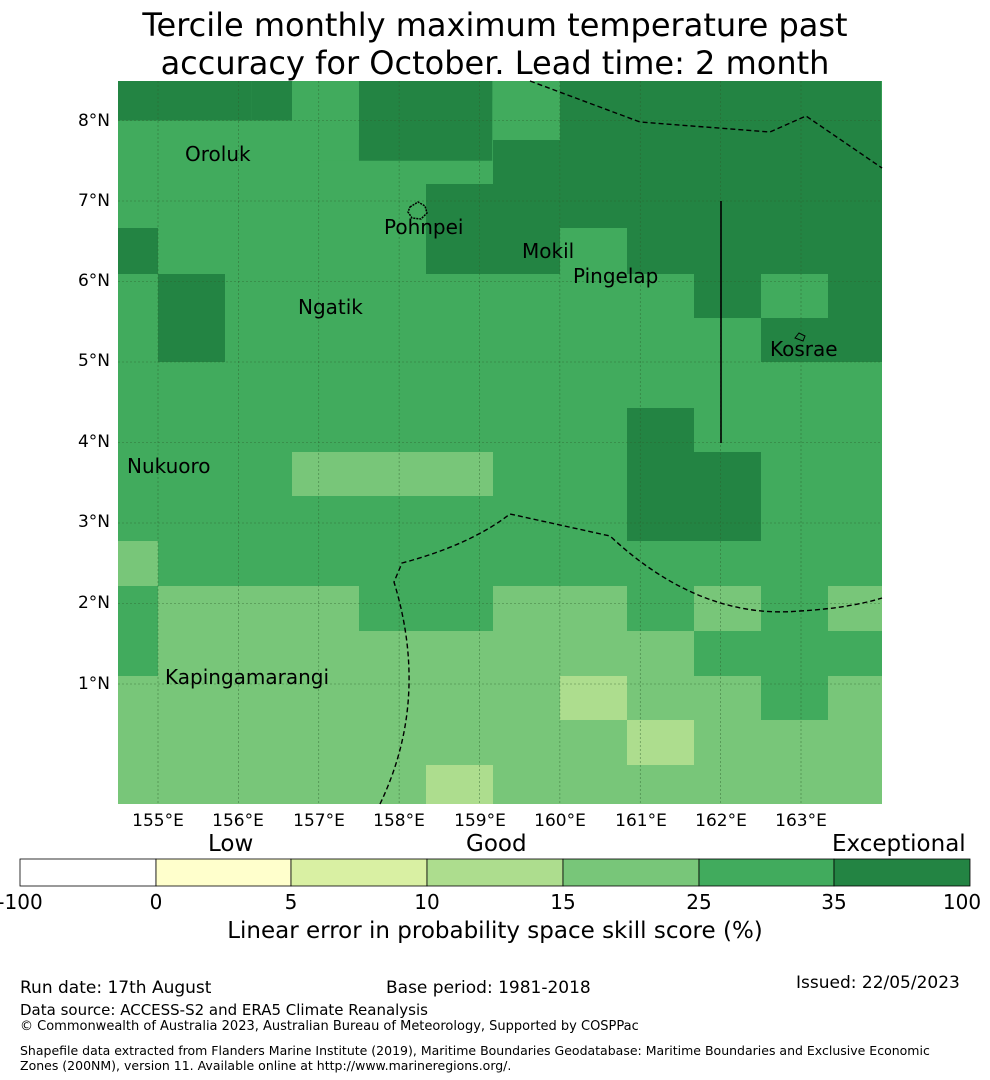  What do you see at coordinates (94, 684) in the screenshot?
I see `lat-label-1n: 1°N` at bounding box center [94, 684].